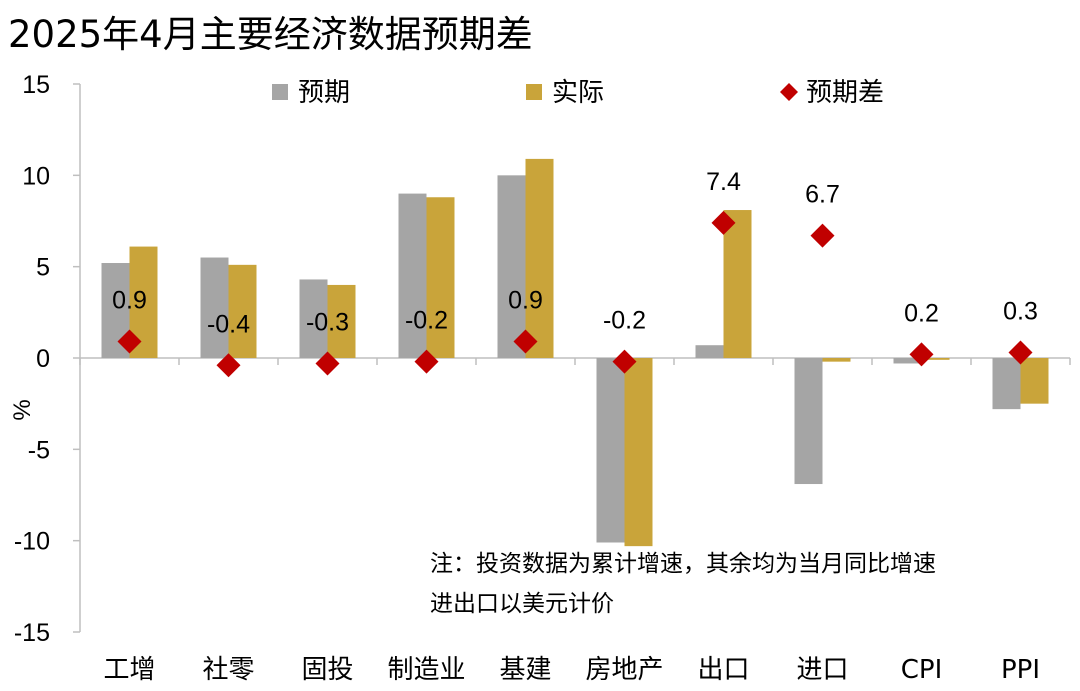 Image resolution: width=1080 pixels, height=691 pixels. I want to click on y-tick-label: 0, so click(43, 359).